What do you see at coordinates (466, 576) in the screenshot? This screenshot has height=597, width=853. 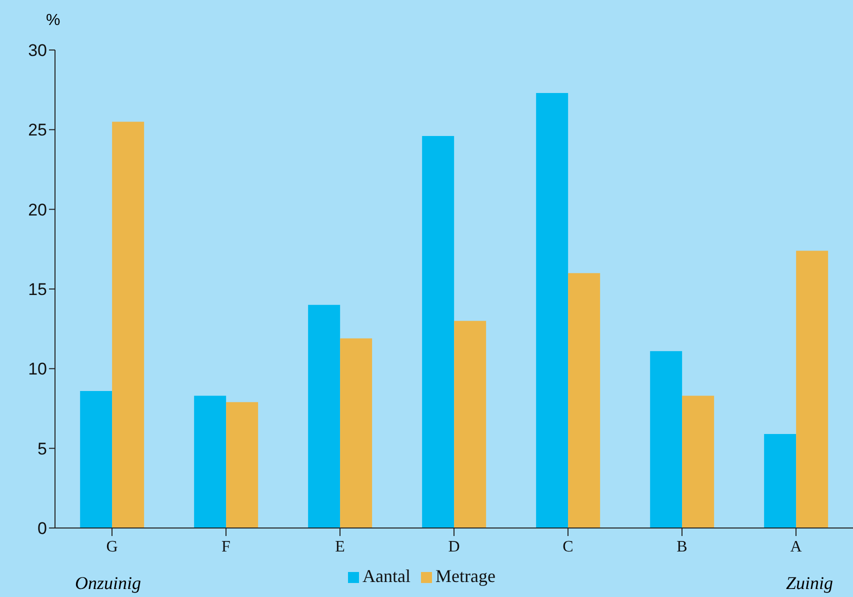 I see `legend-label: Metrage` at bounding box center [466, 576].